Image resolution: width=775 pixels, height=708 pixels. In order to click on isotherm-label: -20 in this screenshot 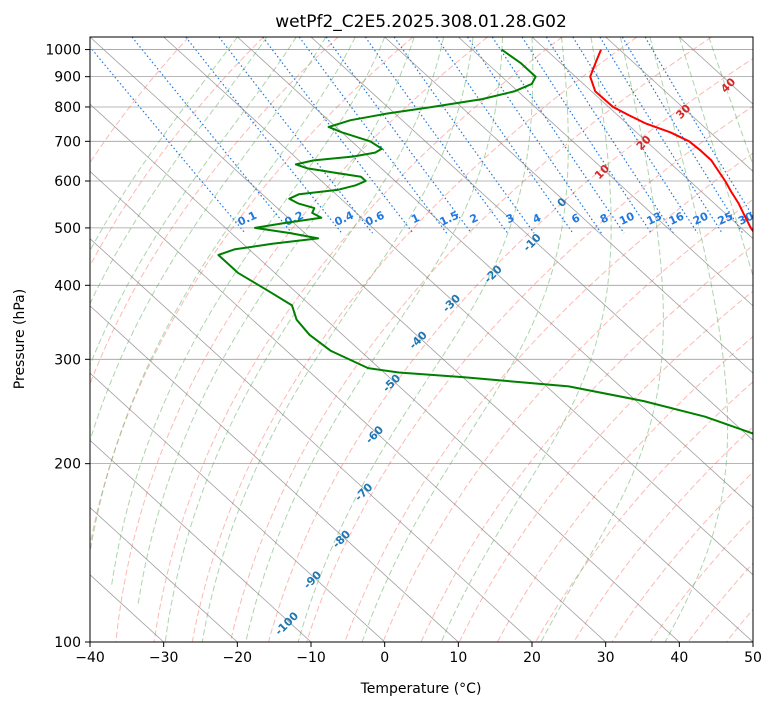, I will do `click(493, 273)`.